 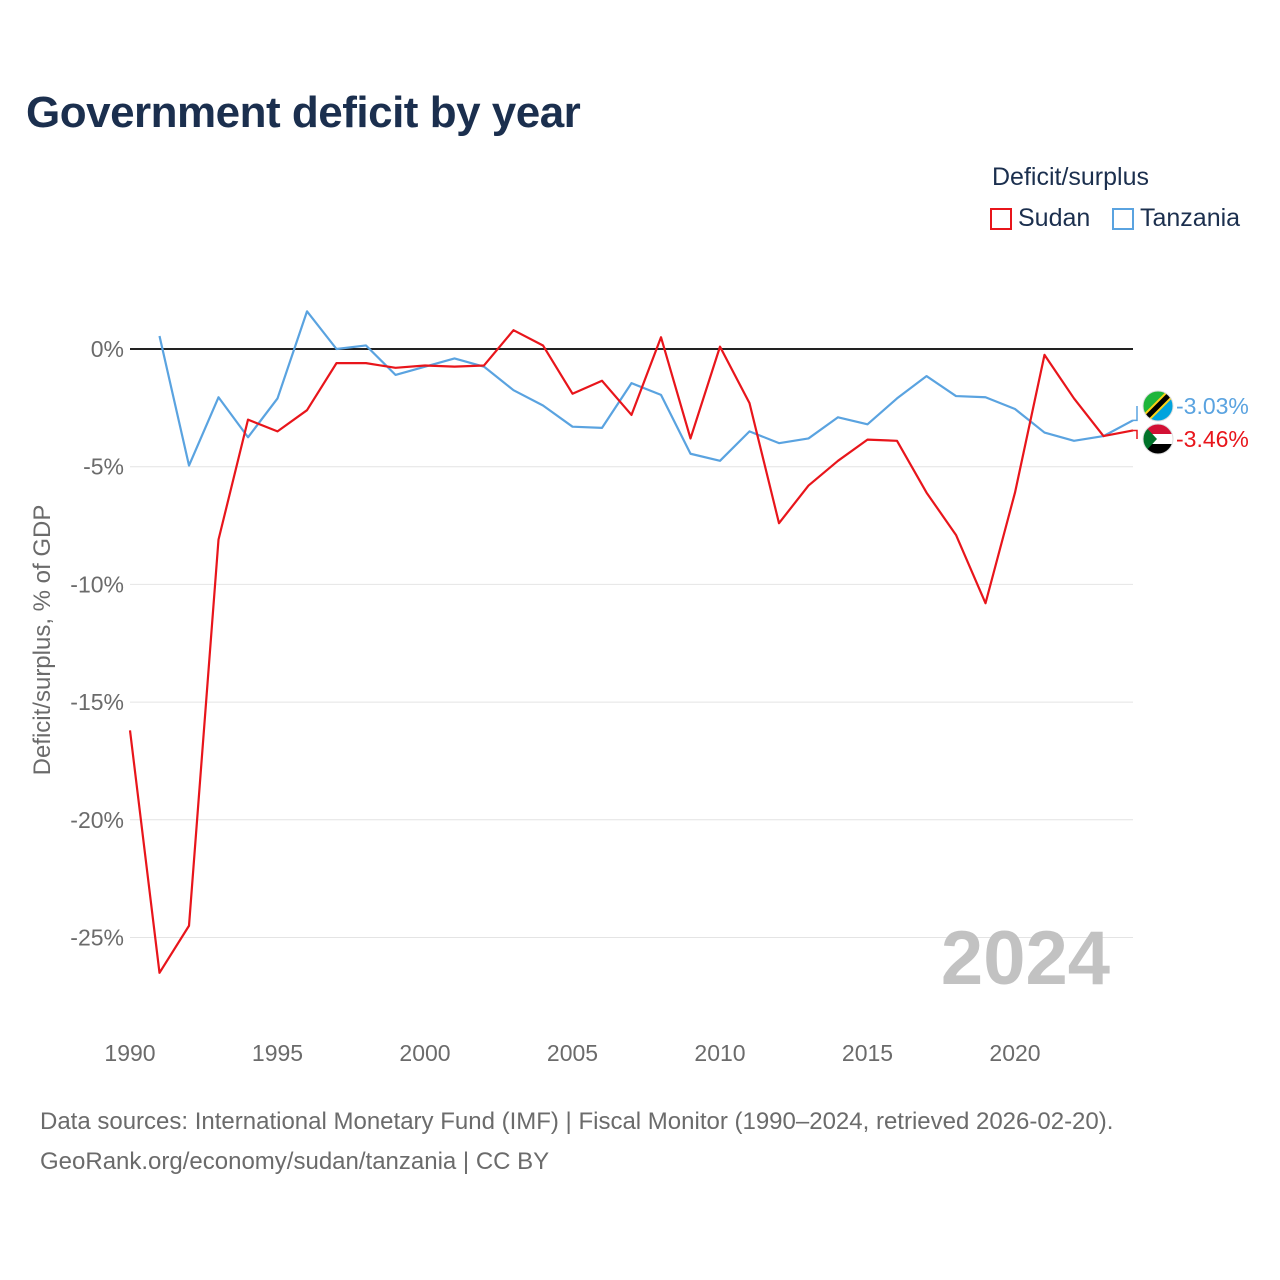 What do you see at coordinates (1054, 218) in the screenshot?
I see `legend-label-sudan: Sudan` at bounding box center [1054, 218].